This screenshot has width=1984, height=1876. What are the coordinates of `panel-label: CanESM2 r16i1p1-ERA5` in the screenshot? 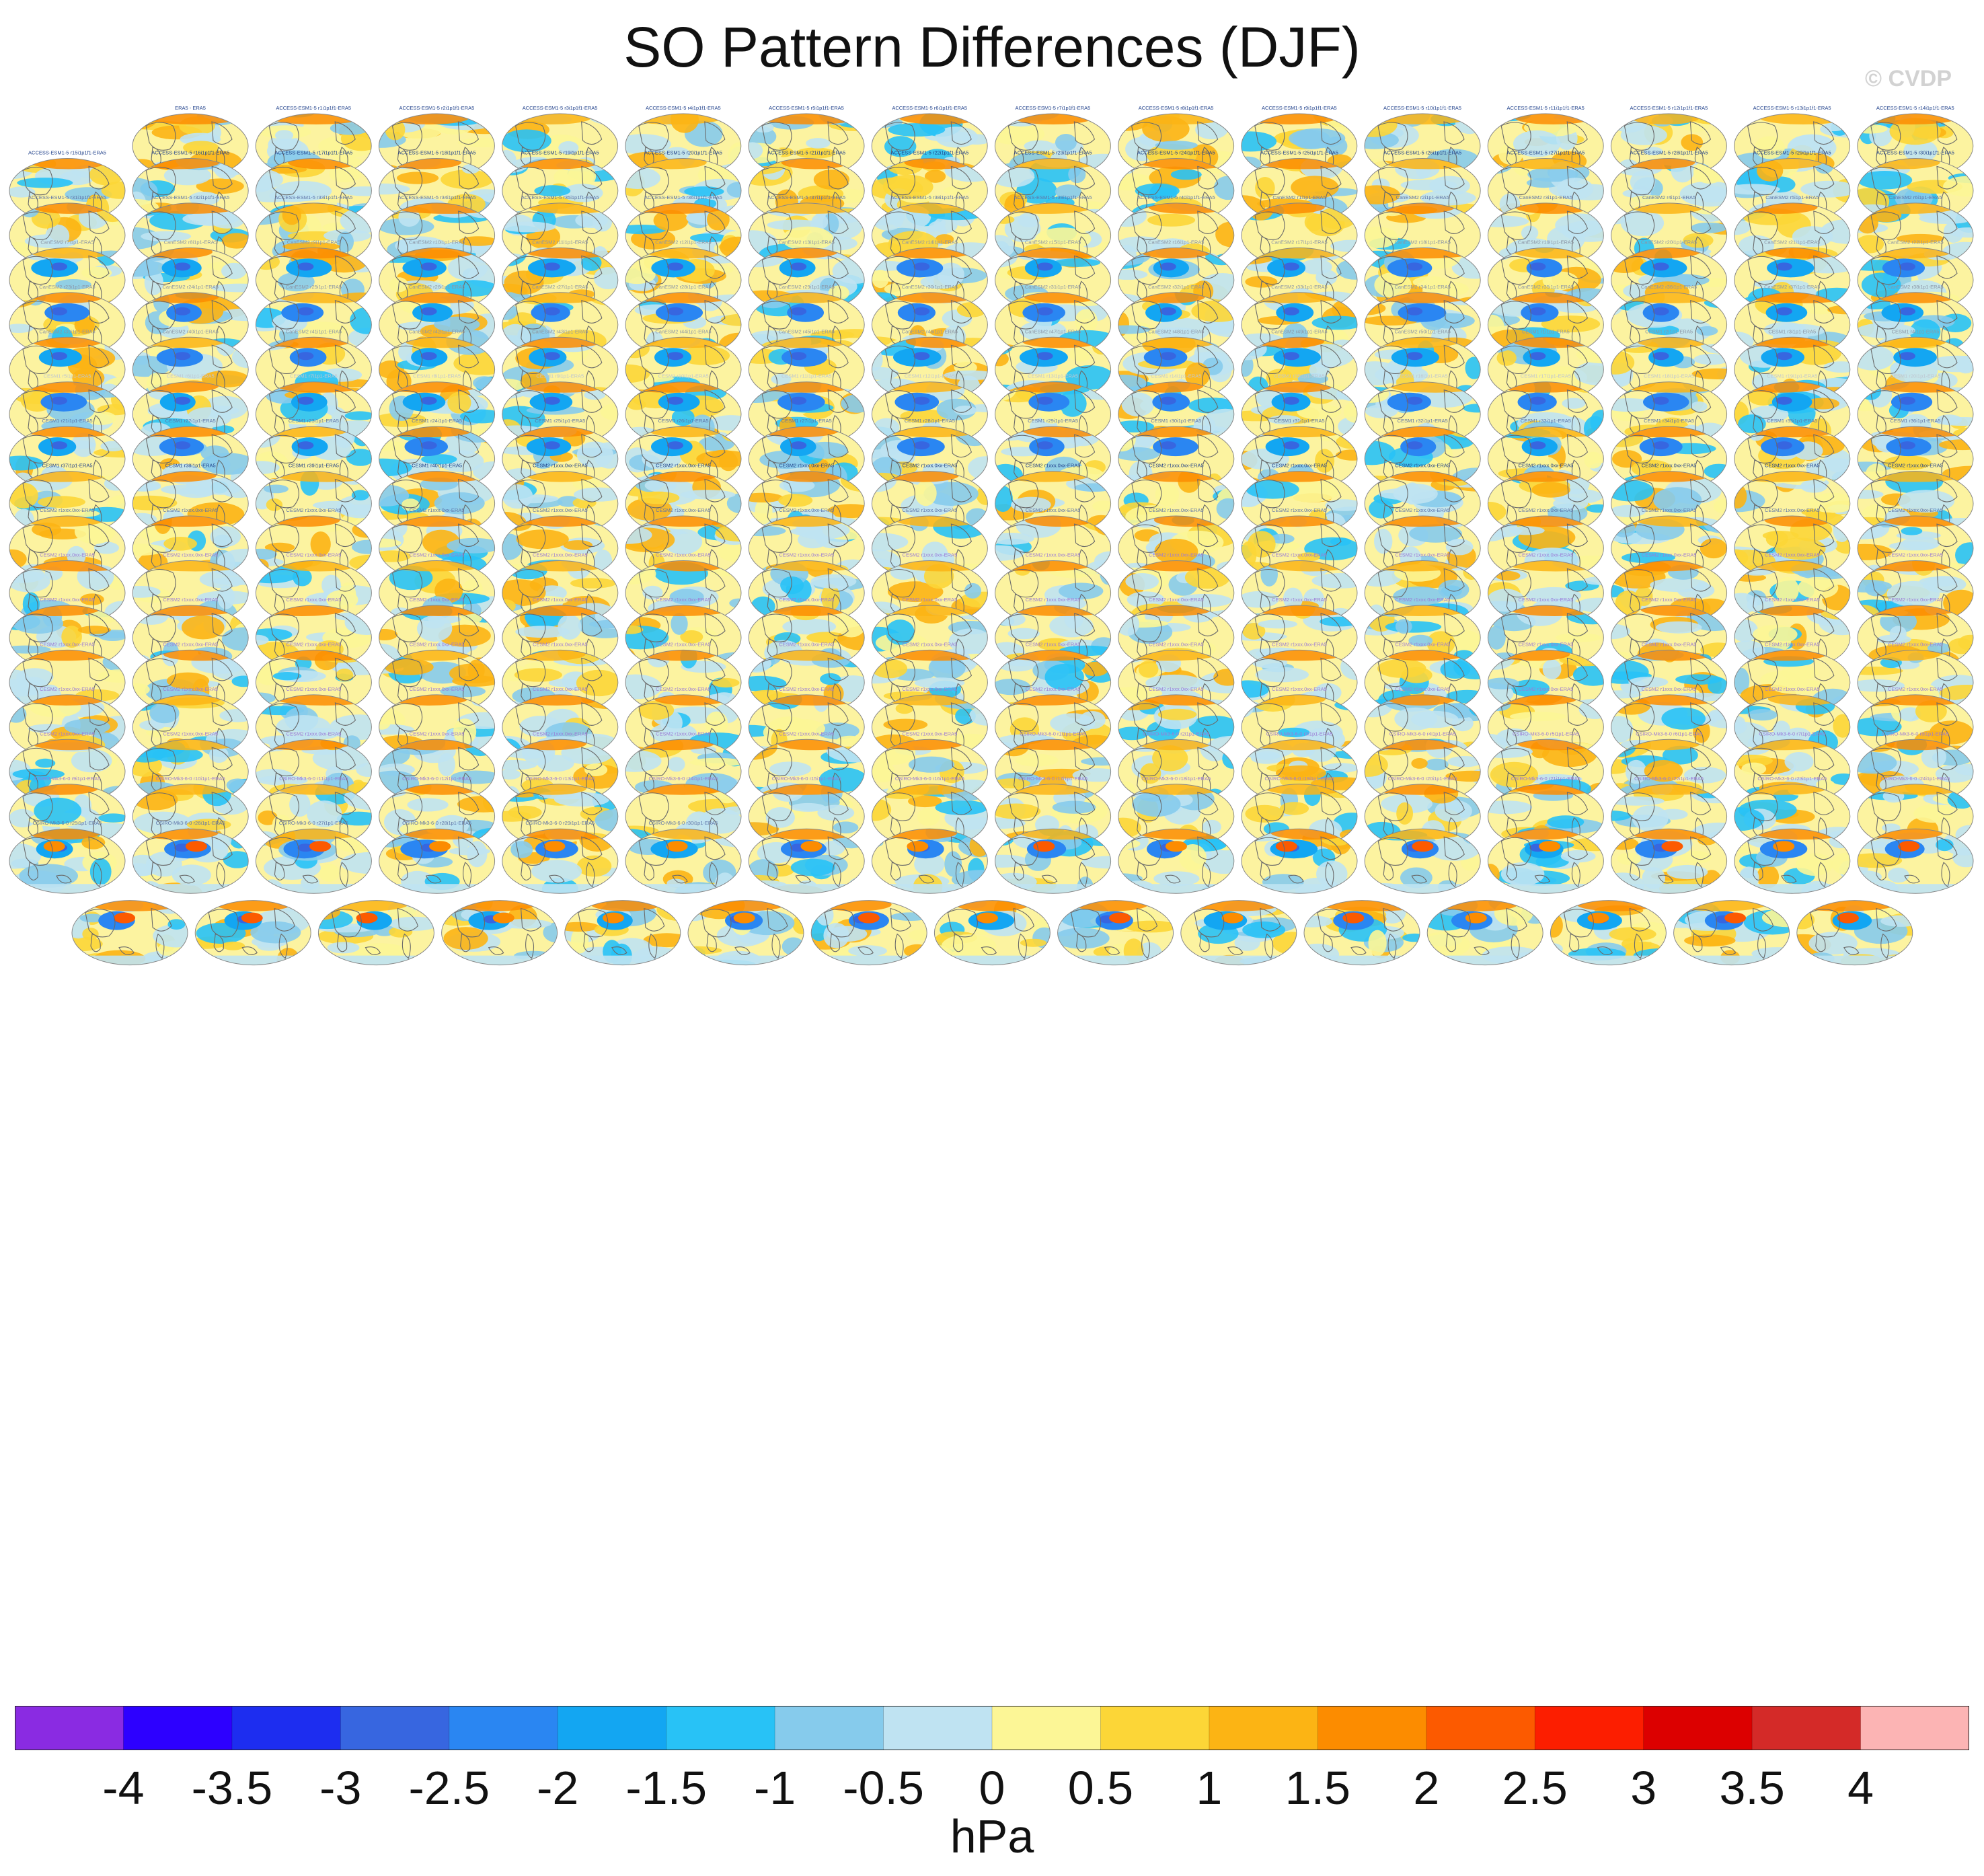 It's located at (1176, 242).